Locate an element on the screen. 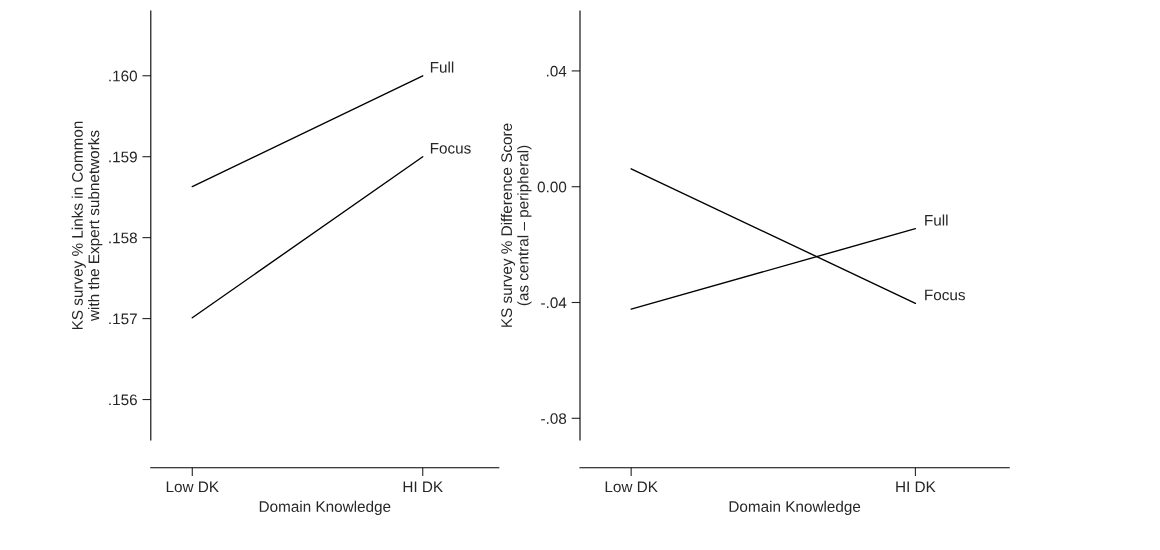 Image resolution: width=1160 pixels, height=550 pixels. y-tick-label: .04 is located at coordinates (556, 71).